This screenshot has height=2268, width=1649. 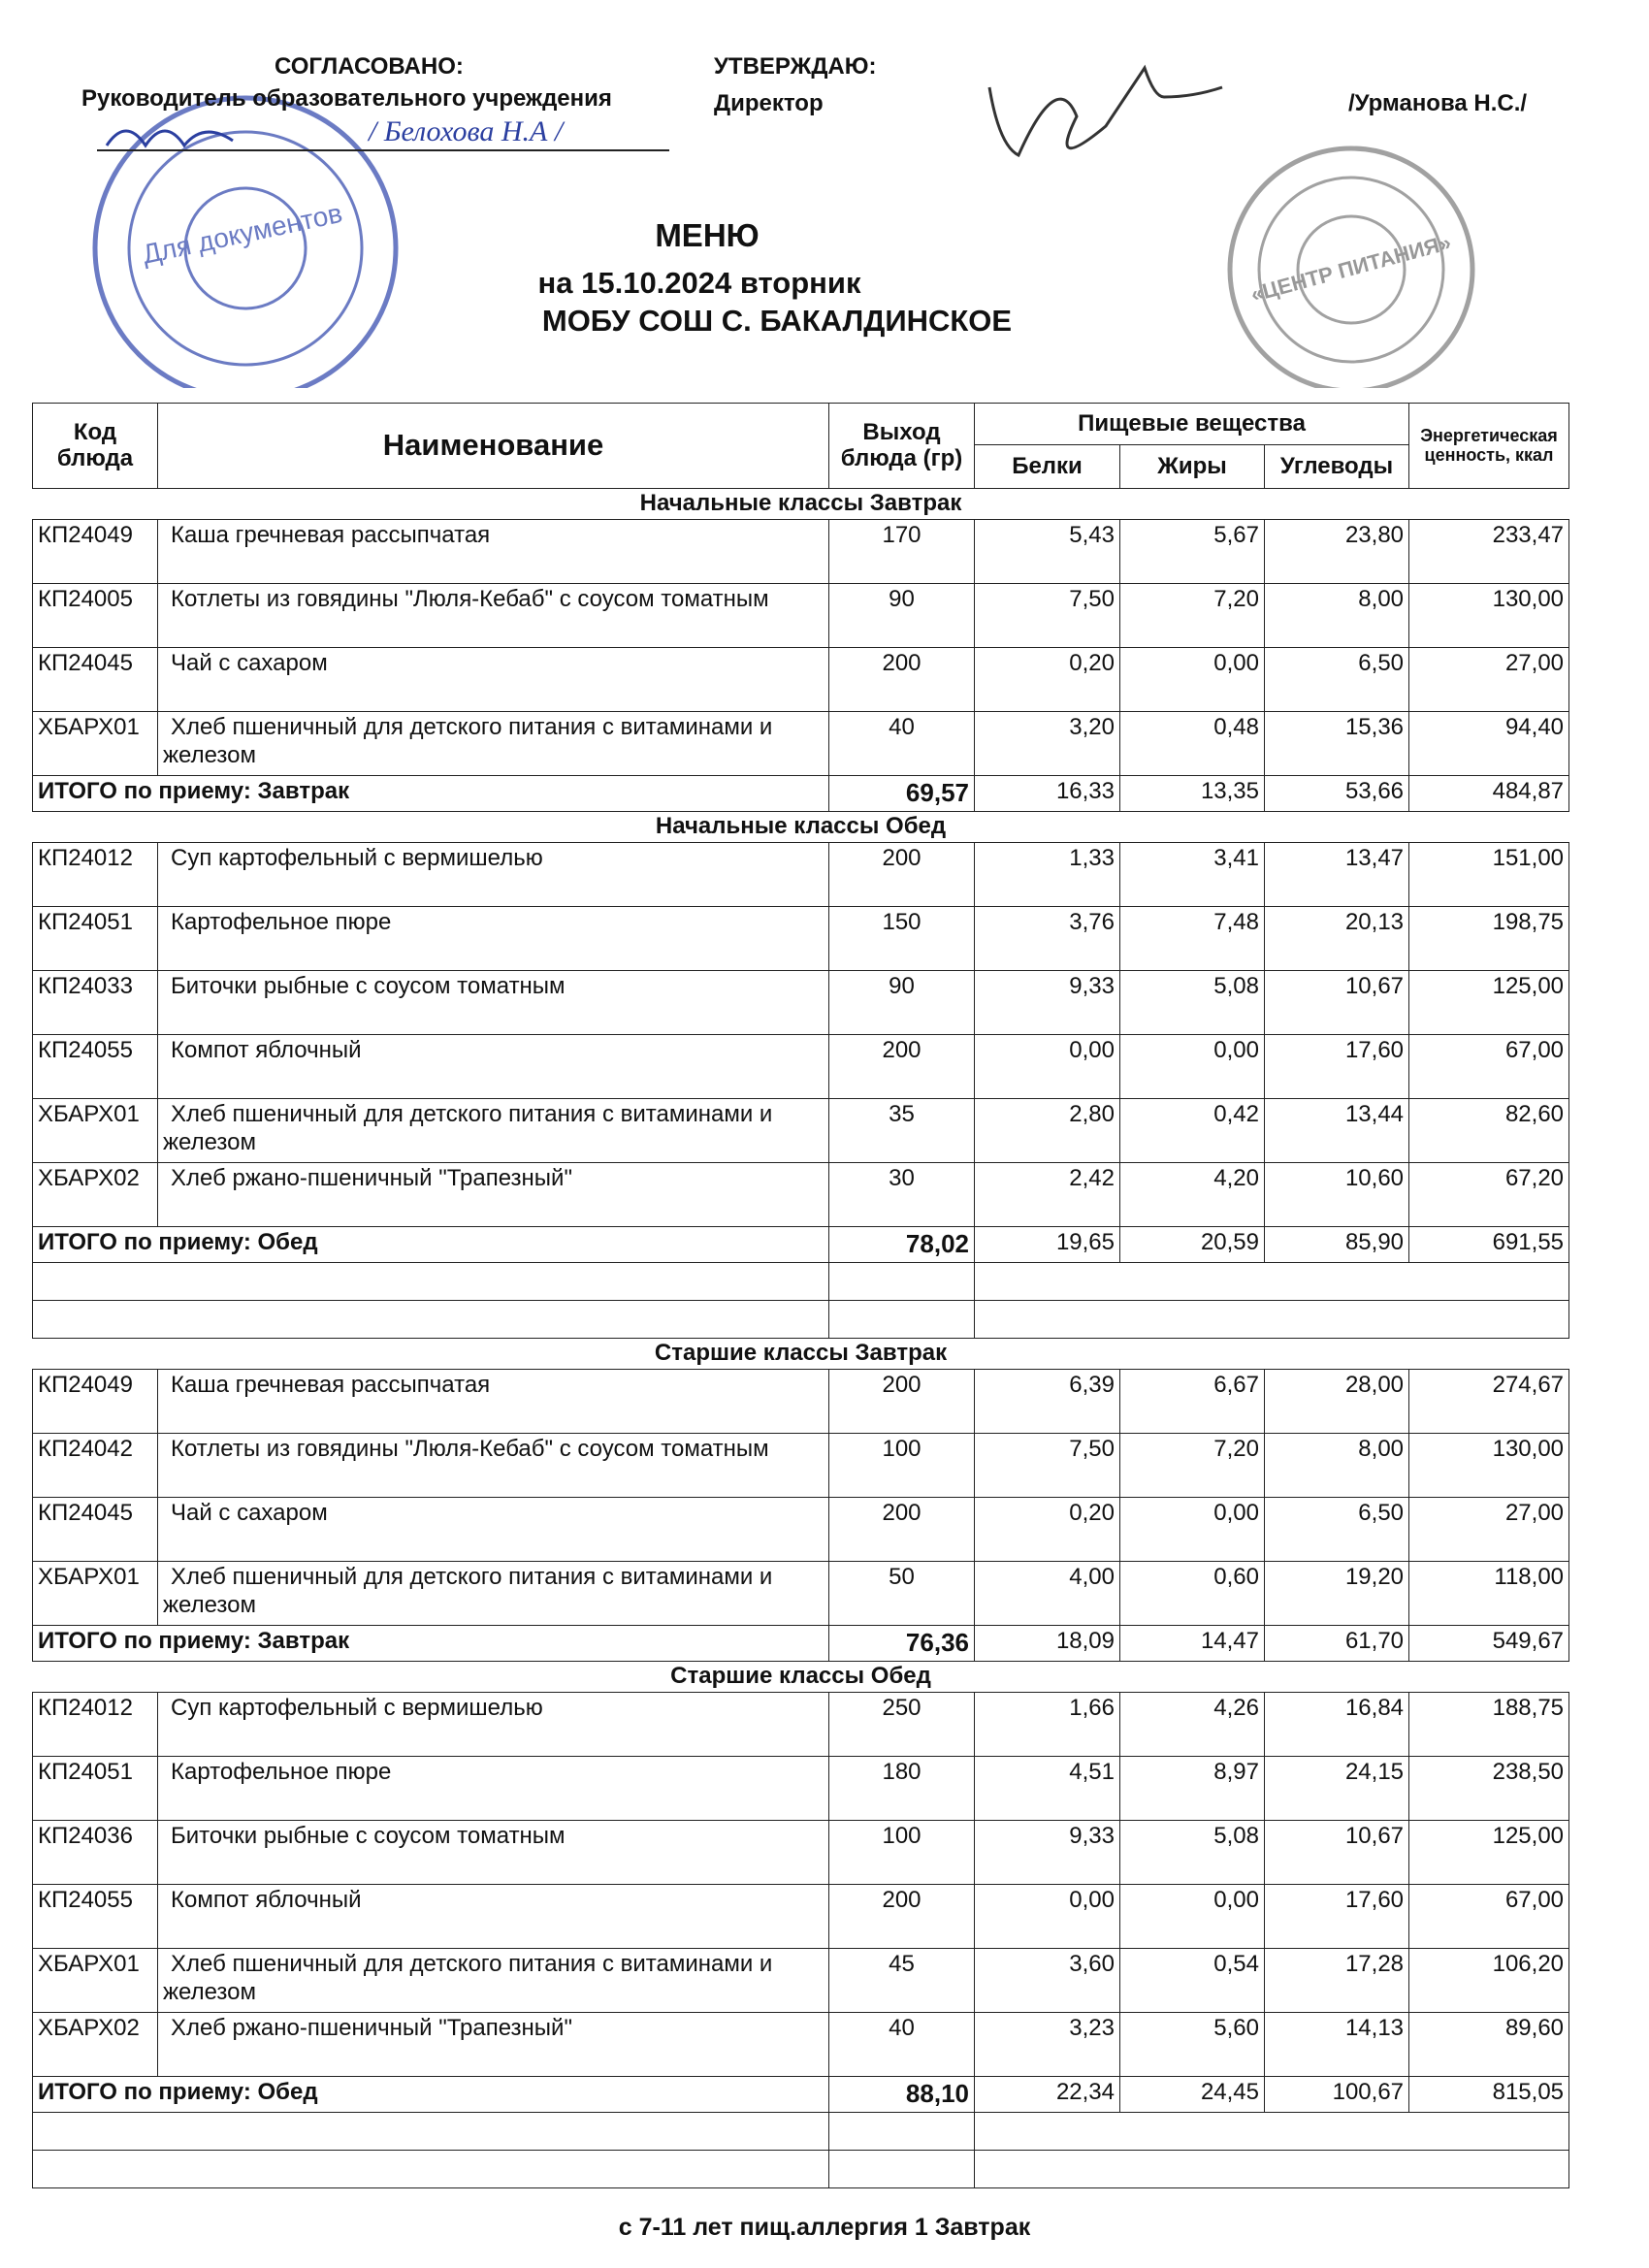 I want to click on value-cell: 16,84, so click(x=1336, y=1724).